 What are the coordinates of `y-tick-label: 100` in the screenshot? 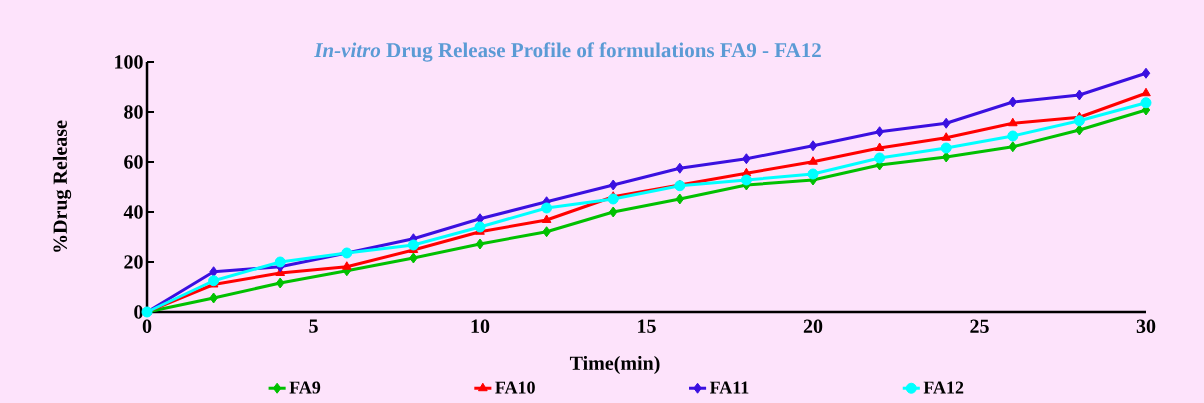 It's located at (129, 62).